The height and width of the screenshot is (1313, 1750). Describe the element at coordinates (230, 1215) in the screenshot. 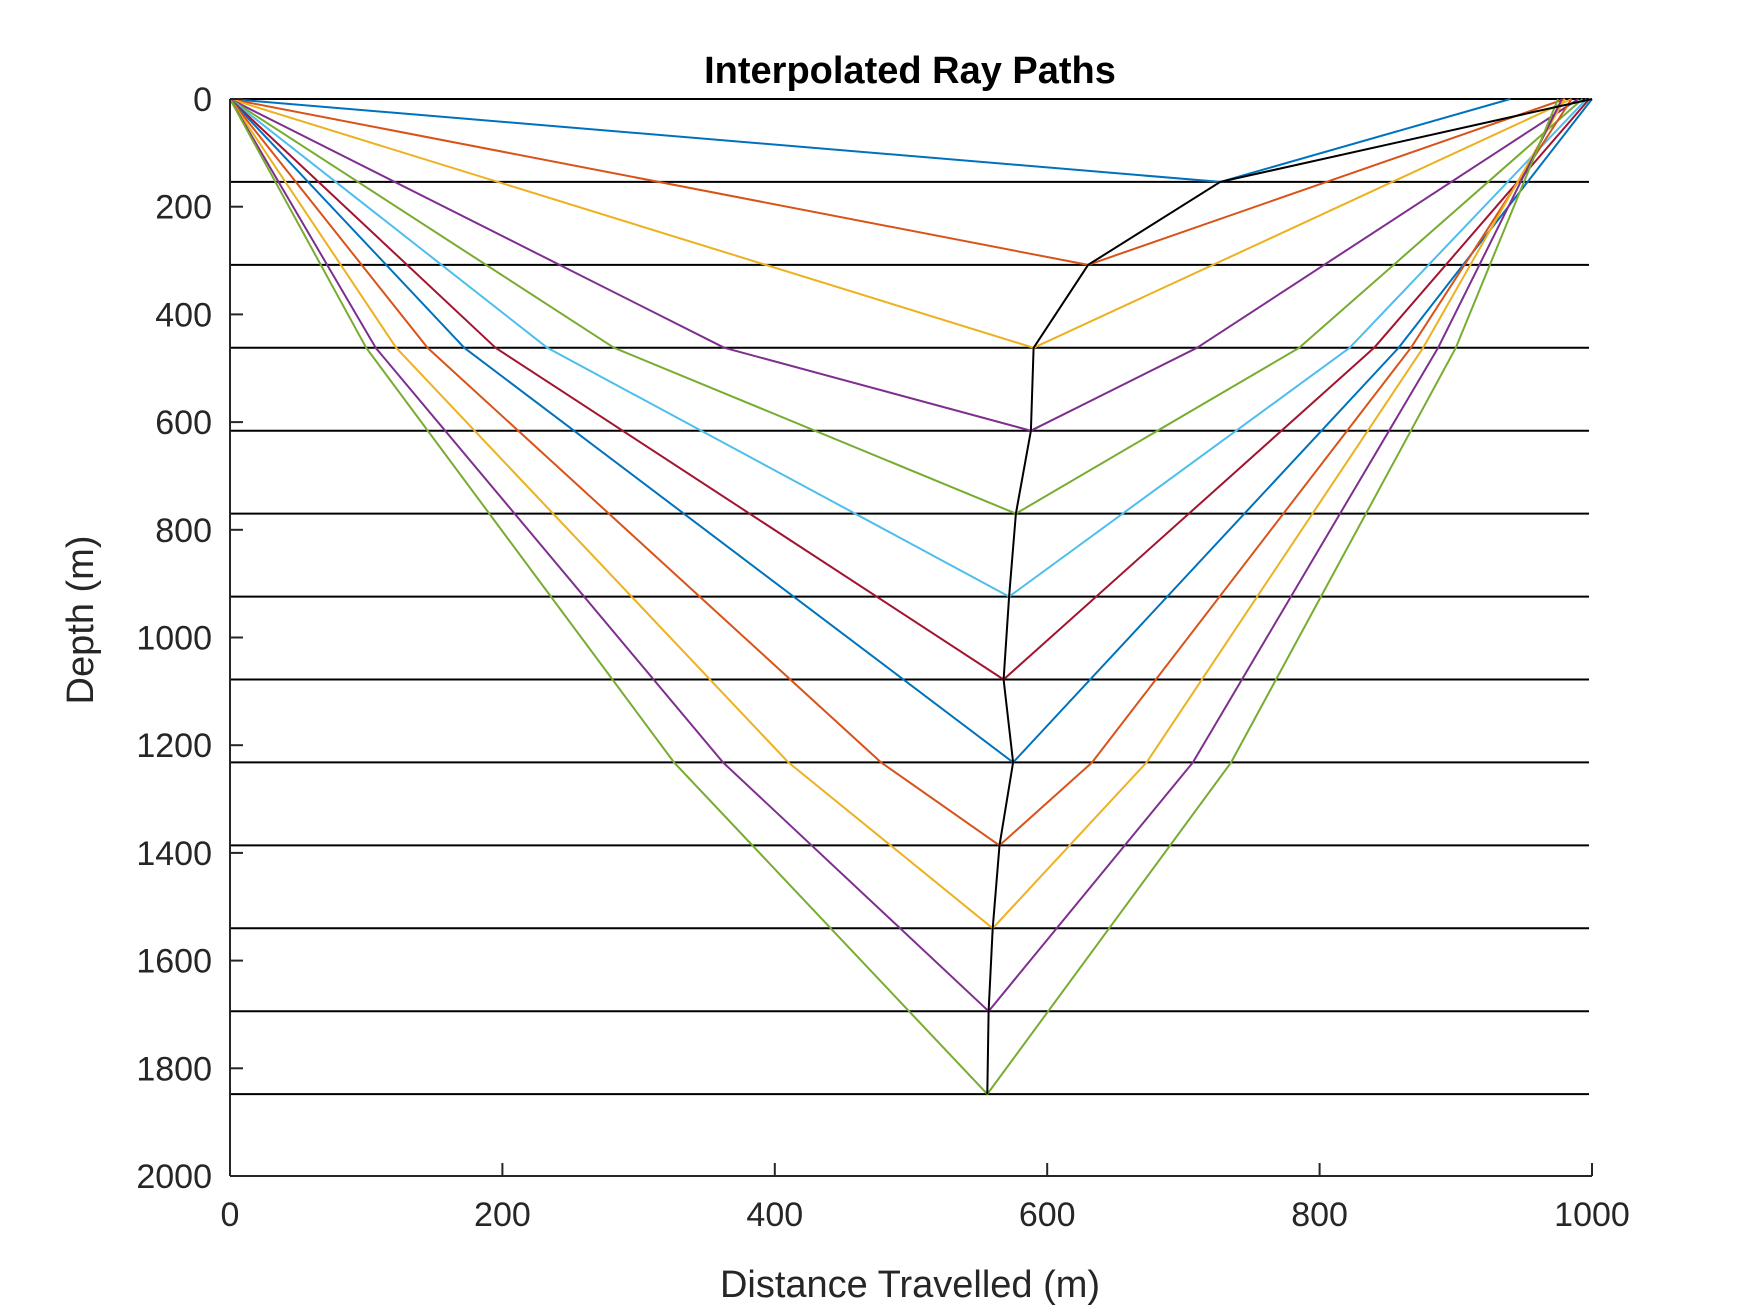

I see `x-tick-label: 0` at that location.